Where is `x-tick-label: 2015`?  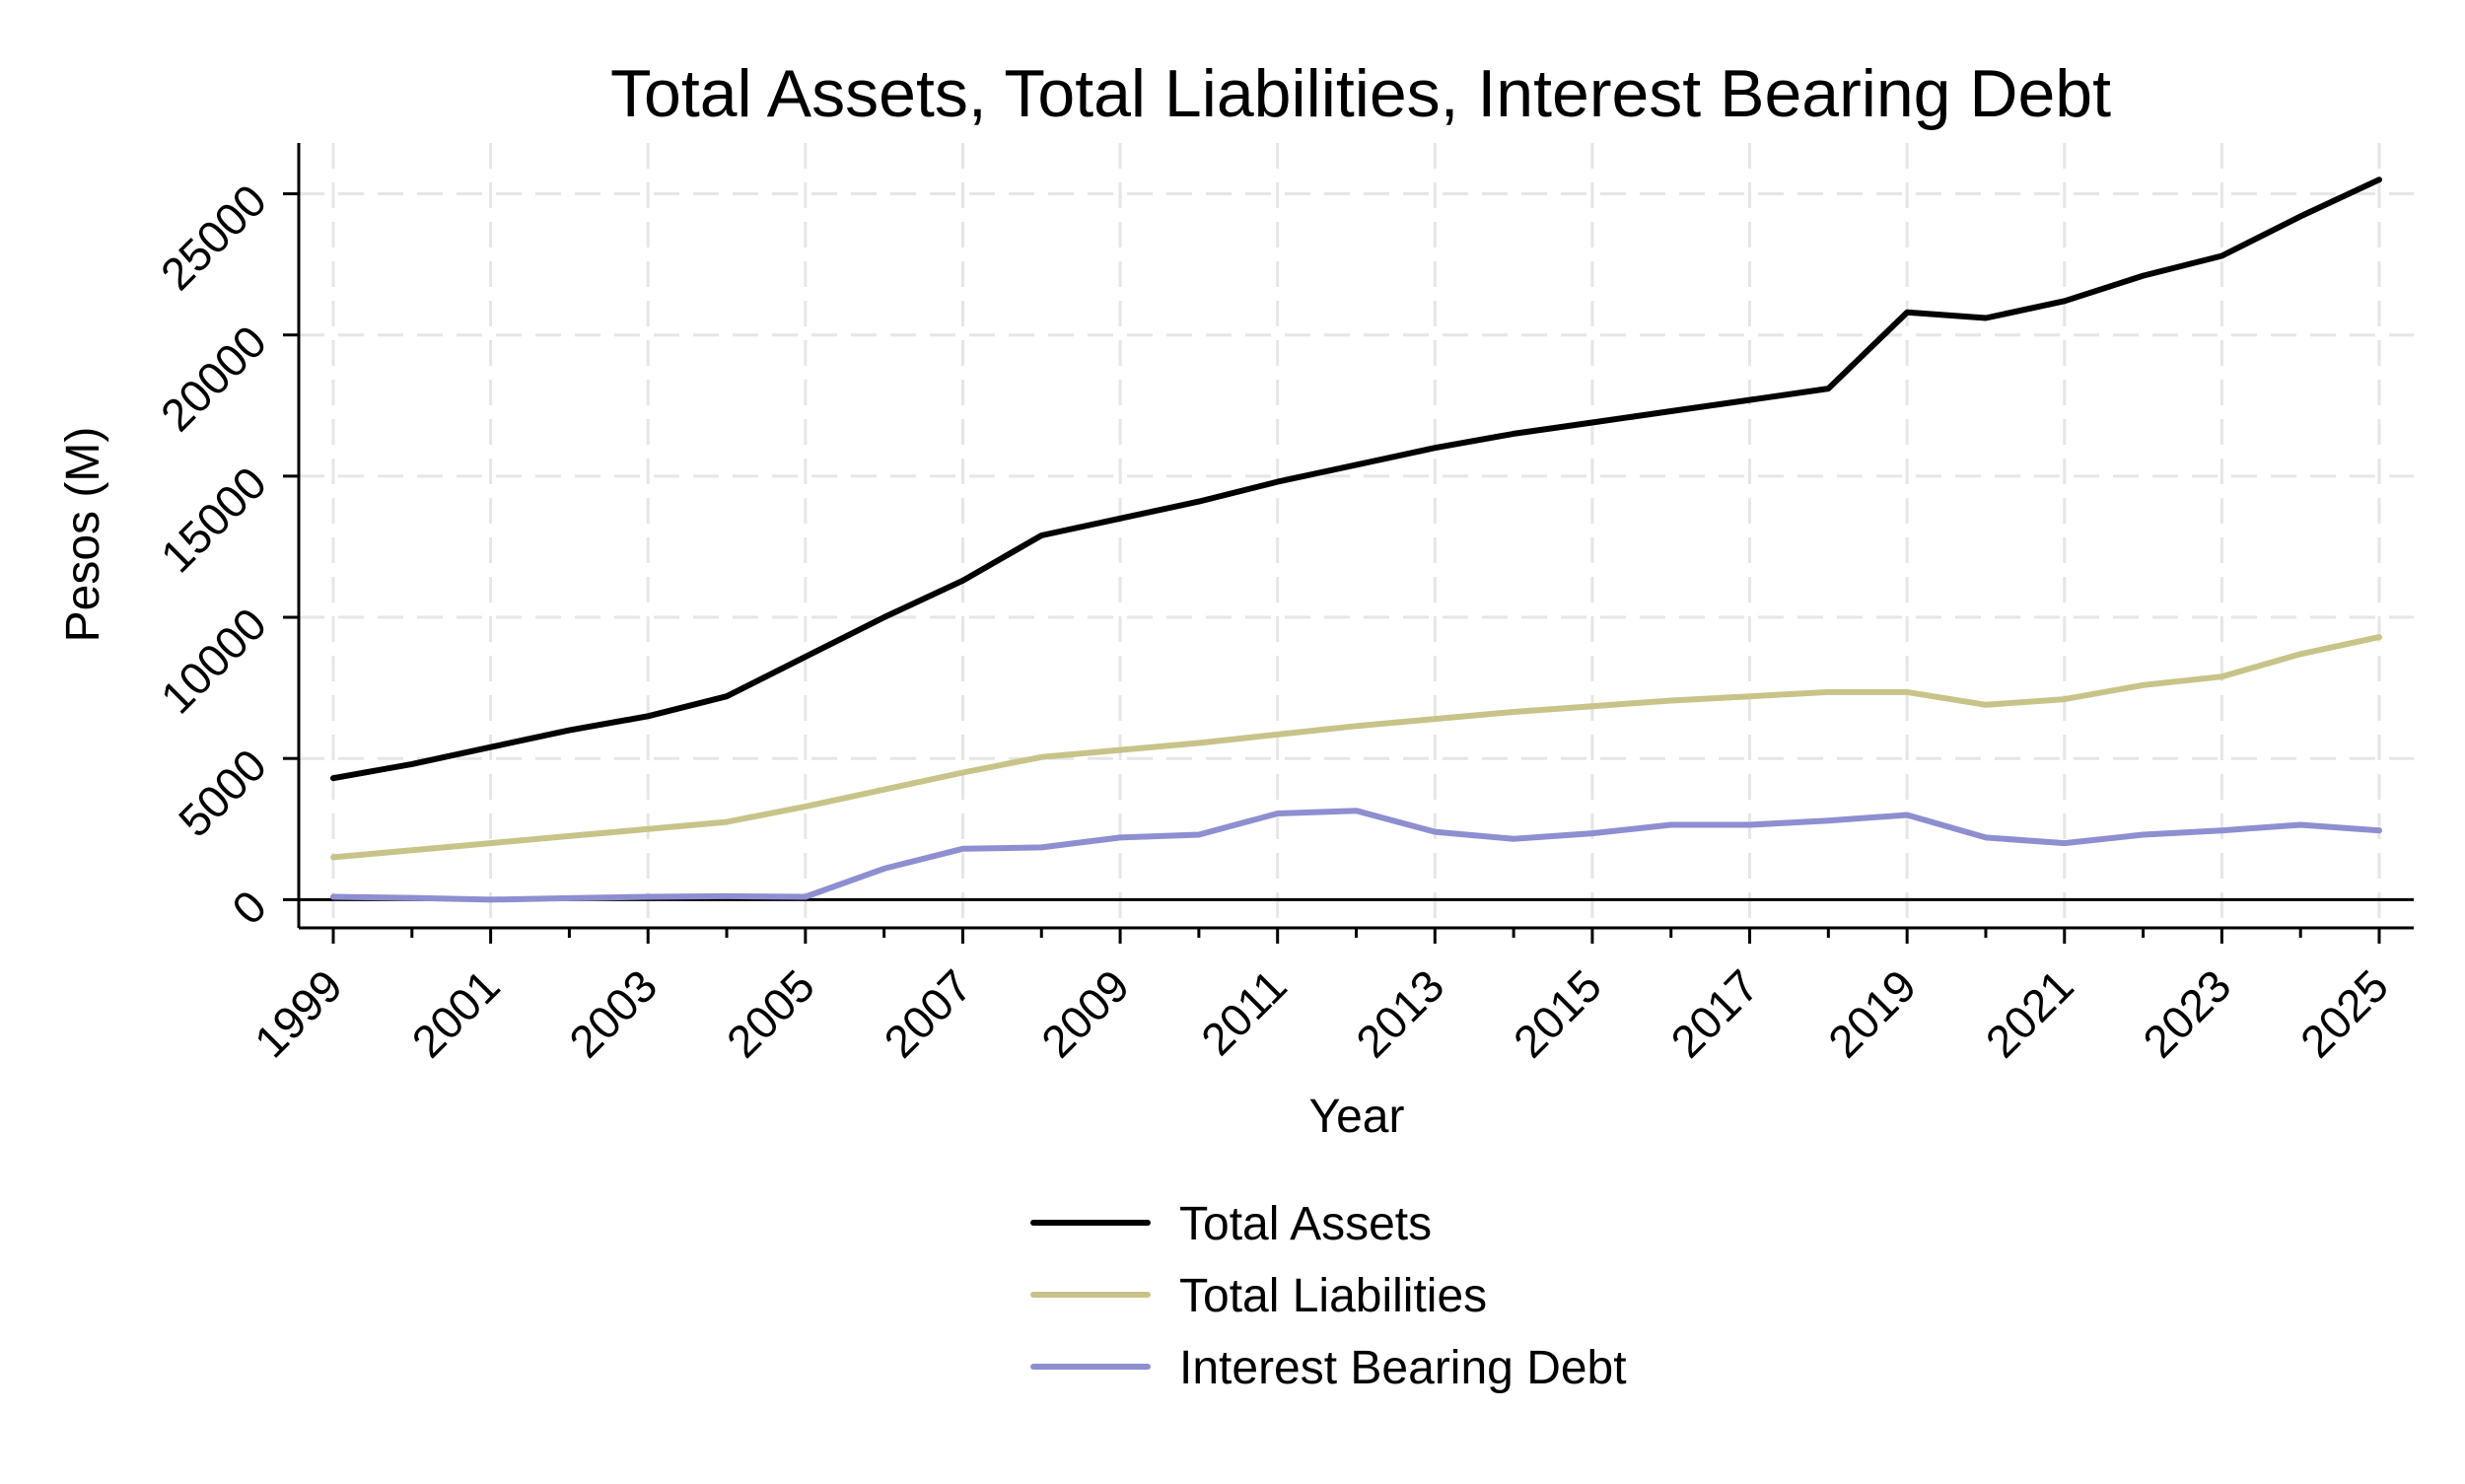
x-tick-label: 2015 is located at coordinates (1557, 1013).